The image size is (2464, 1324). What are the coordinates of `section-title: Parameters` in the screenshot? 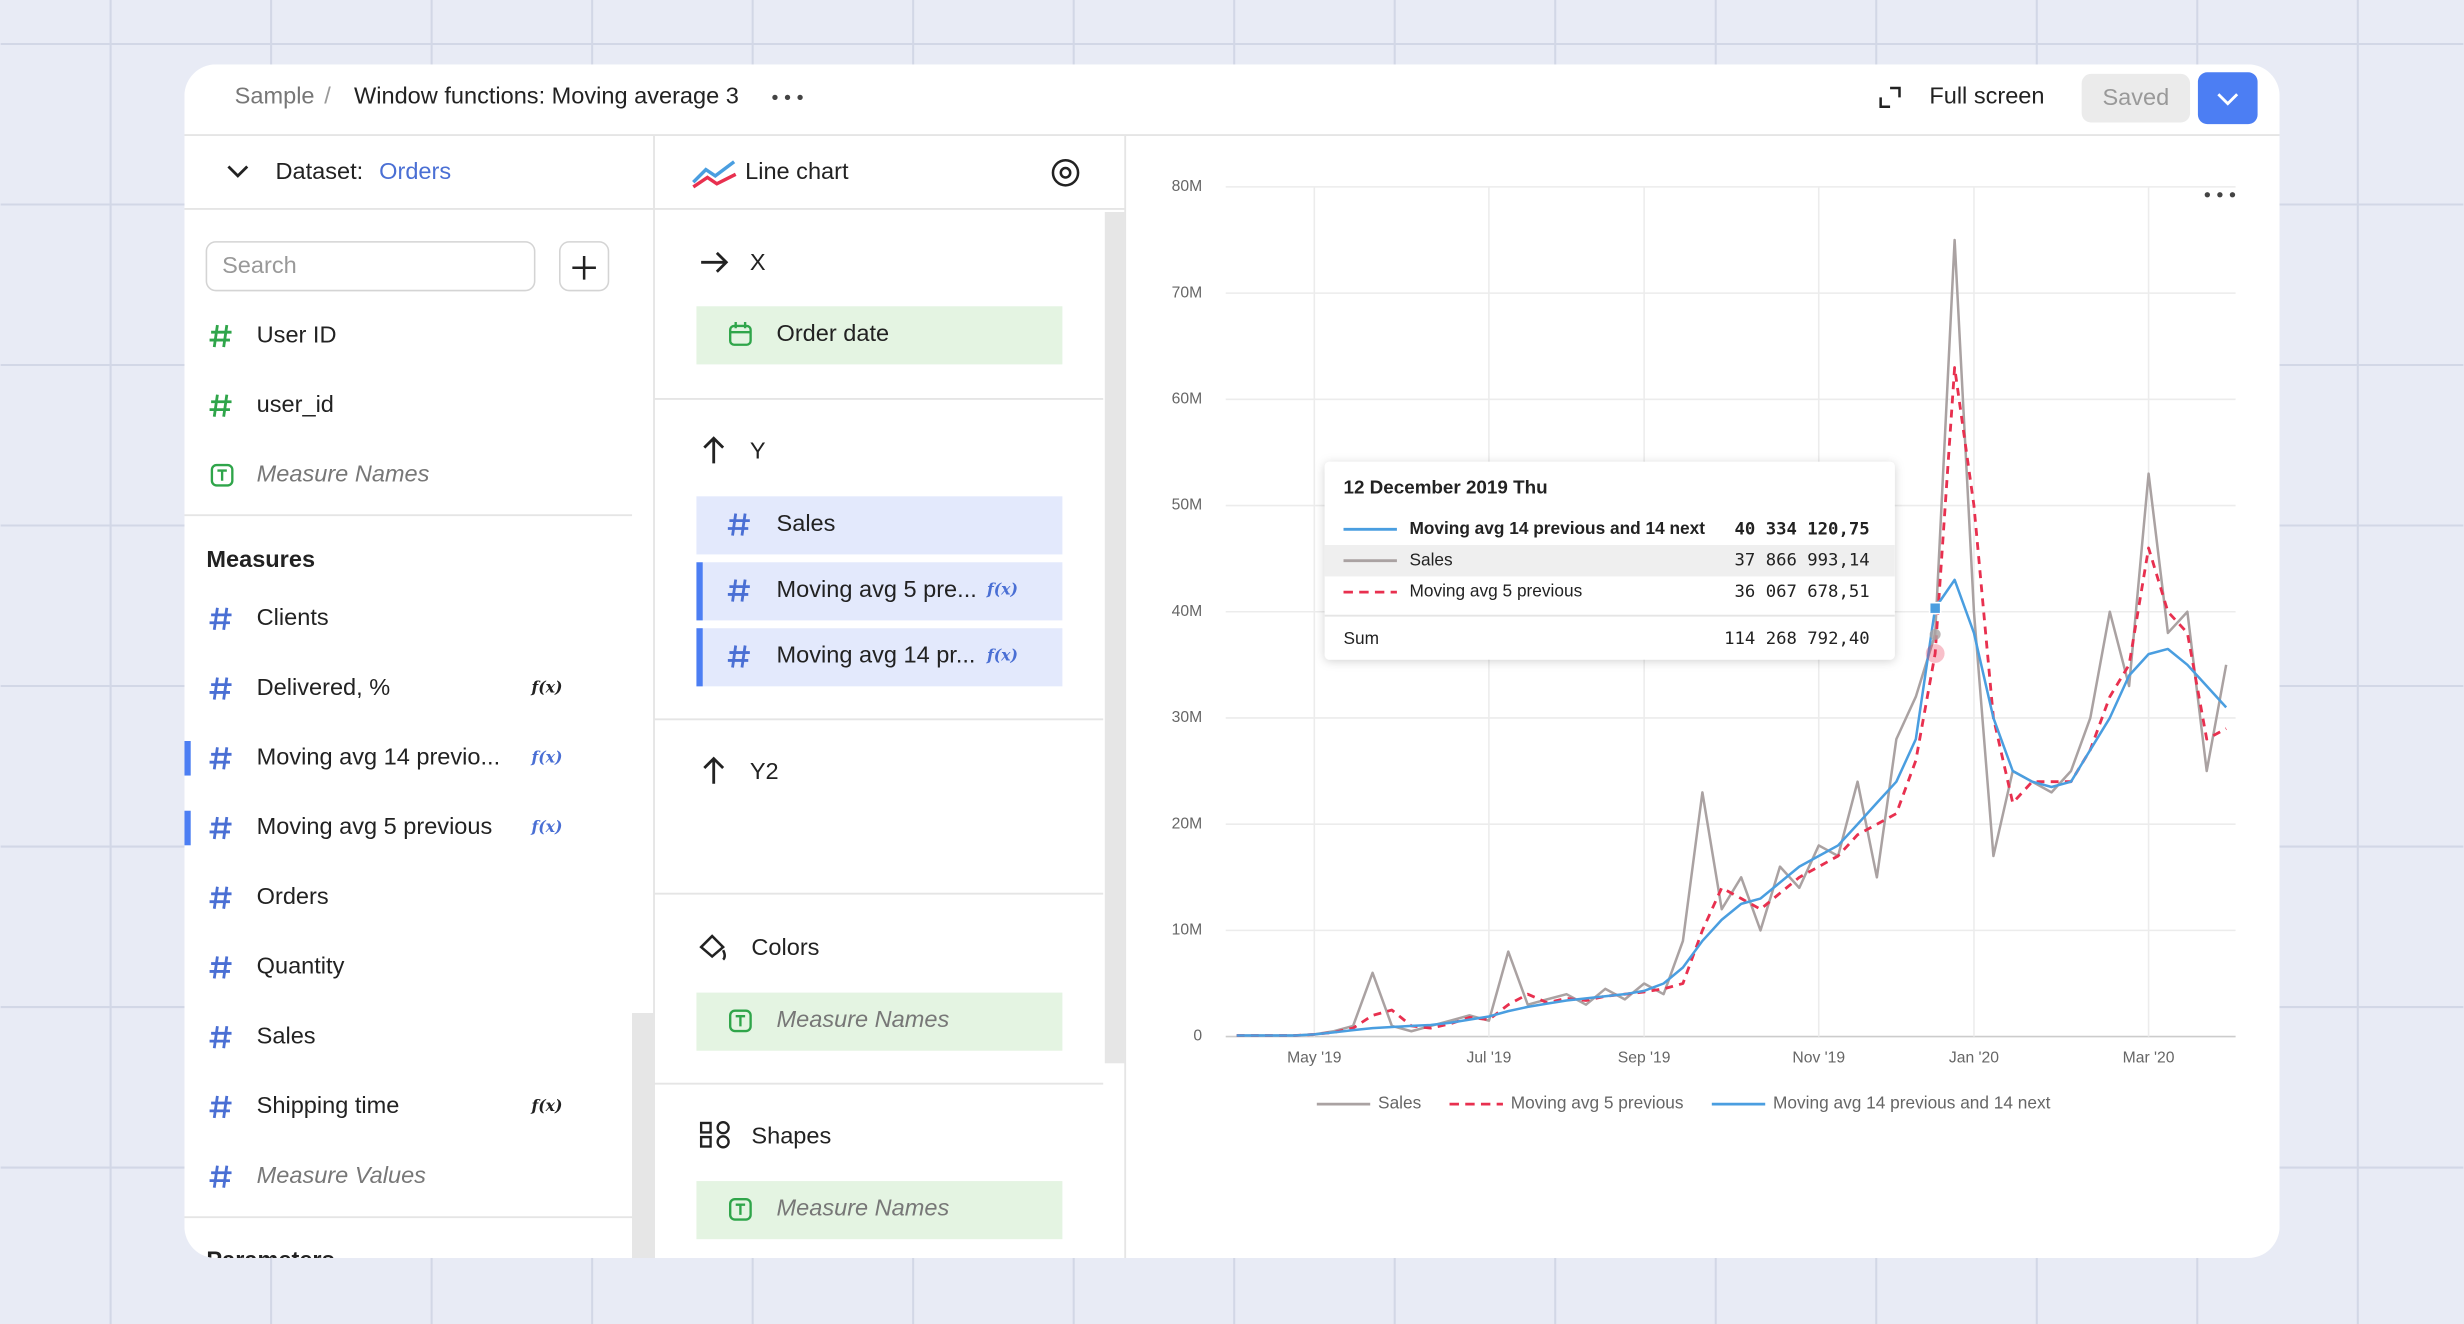 It's located at (270, 1259).